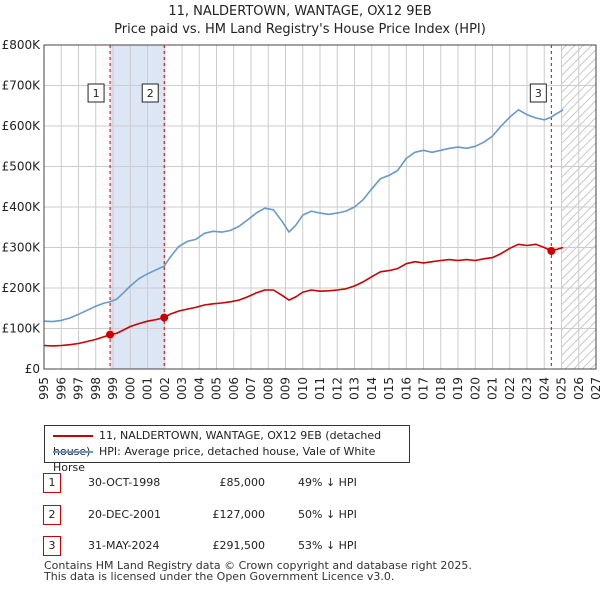 This screenshot has height=590, width=600. Describe the element at coordinates (239, 514) in the screenshot. I see `sale-price-2: £127,000` at that location.